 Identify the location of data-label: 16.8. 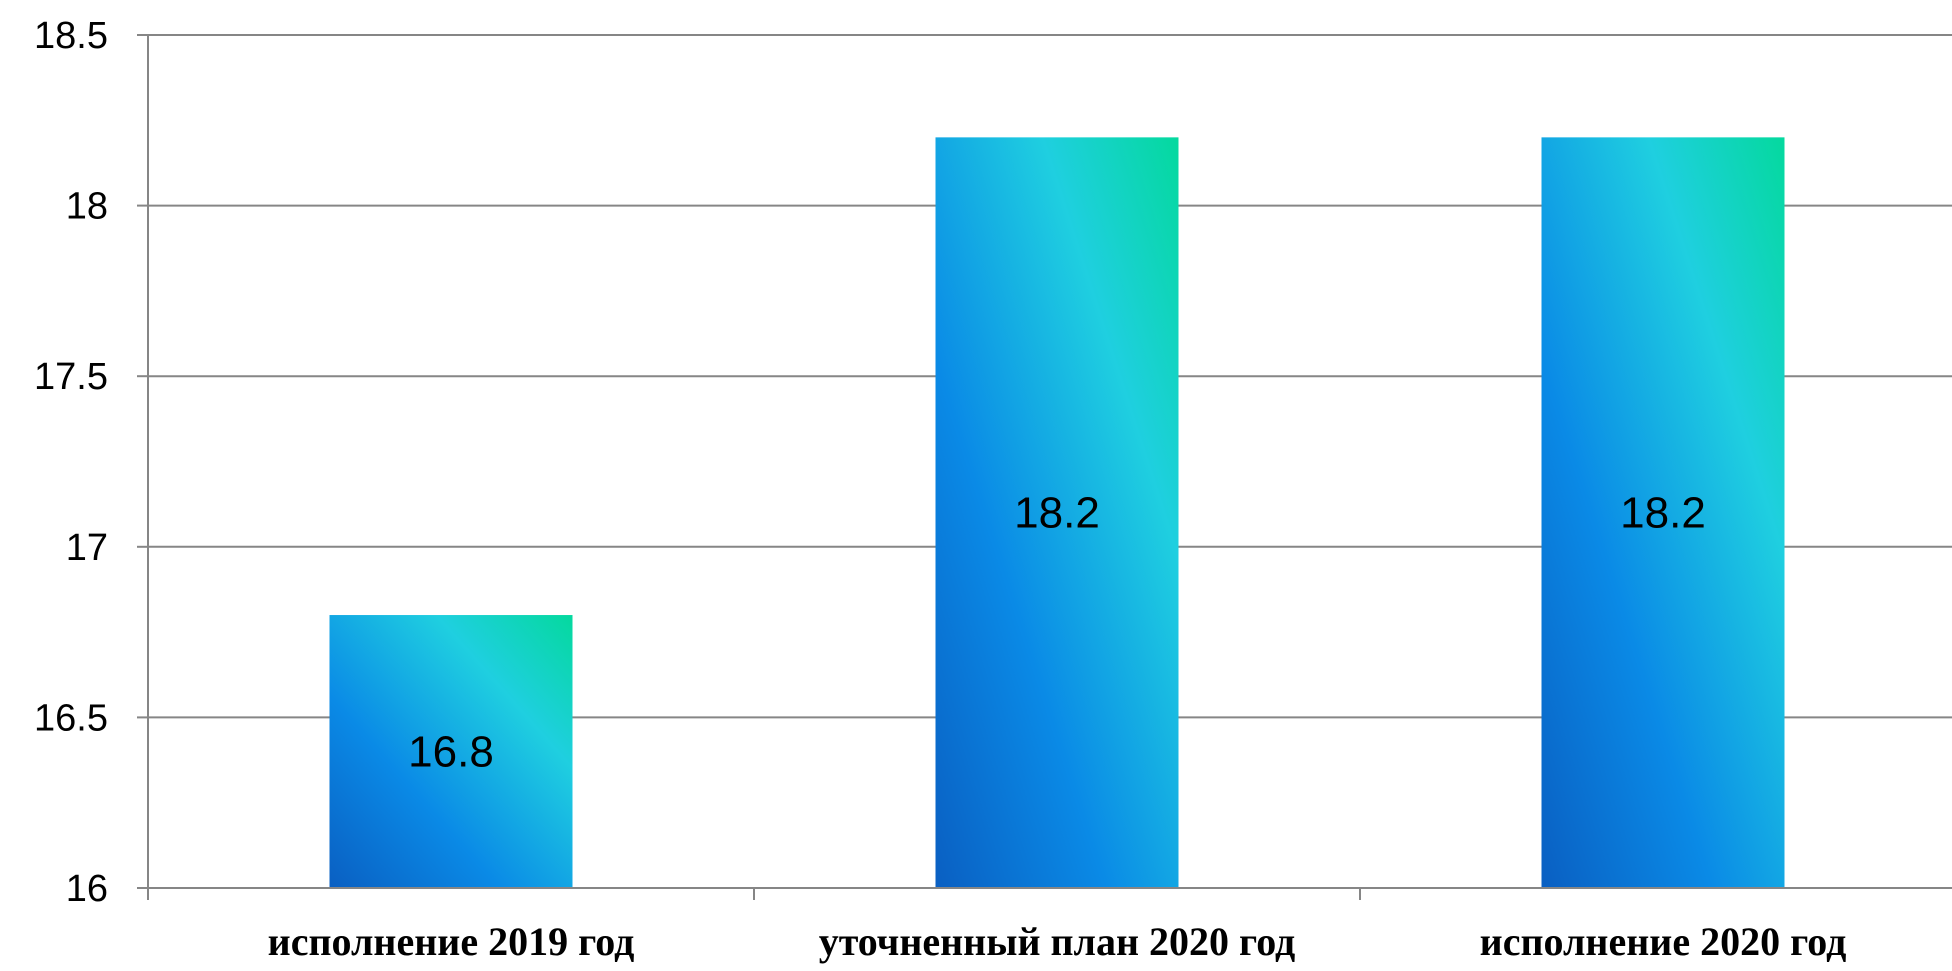
(451, 752).